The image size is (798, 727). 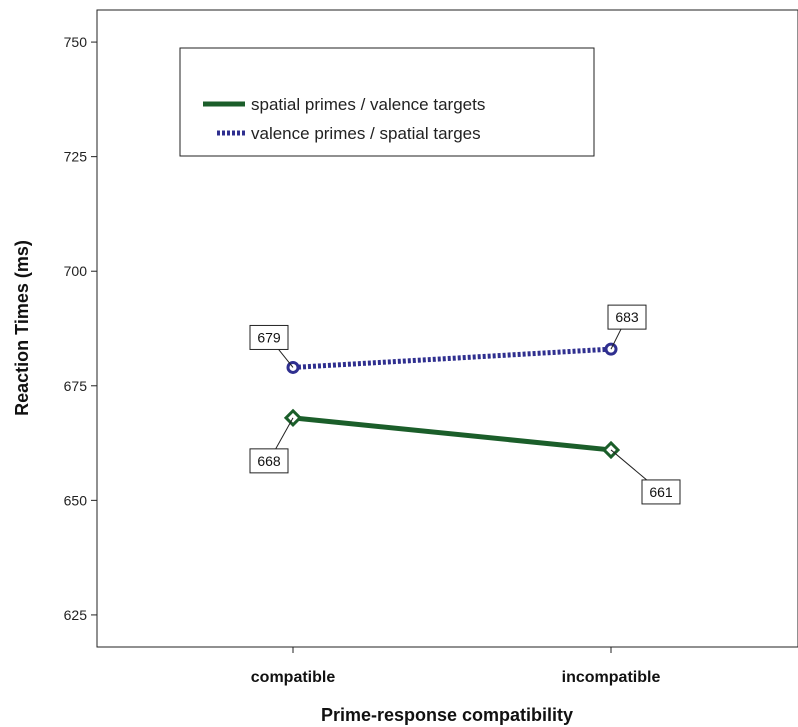 I want to click on data-label-valence-primes-1: 683, so click(x=627, y=317).